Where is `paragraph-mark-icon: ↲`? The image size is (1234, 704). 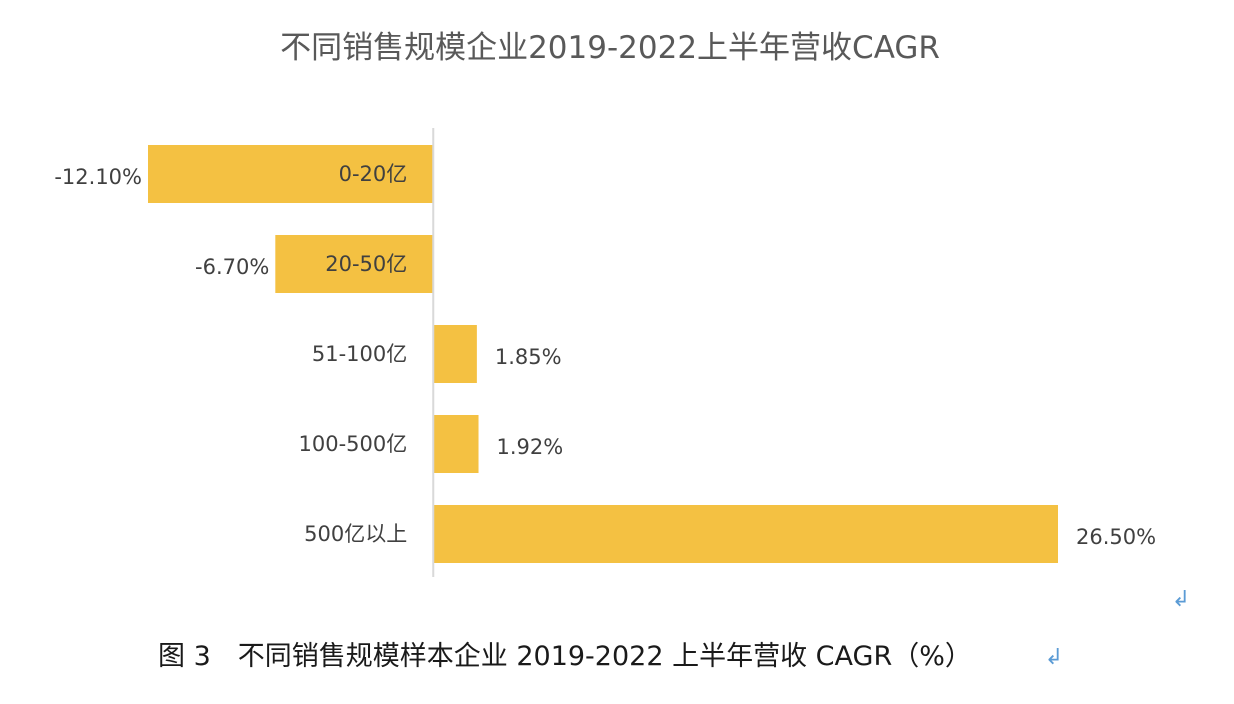 paragraph-mark-icon: ↲ is located at coordinates (1181, 599).